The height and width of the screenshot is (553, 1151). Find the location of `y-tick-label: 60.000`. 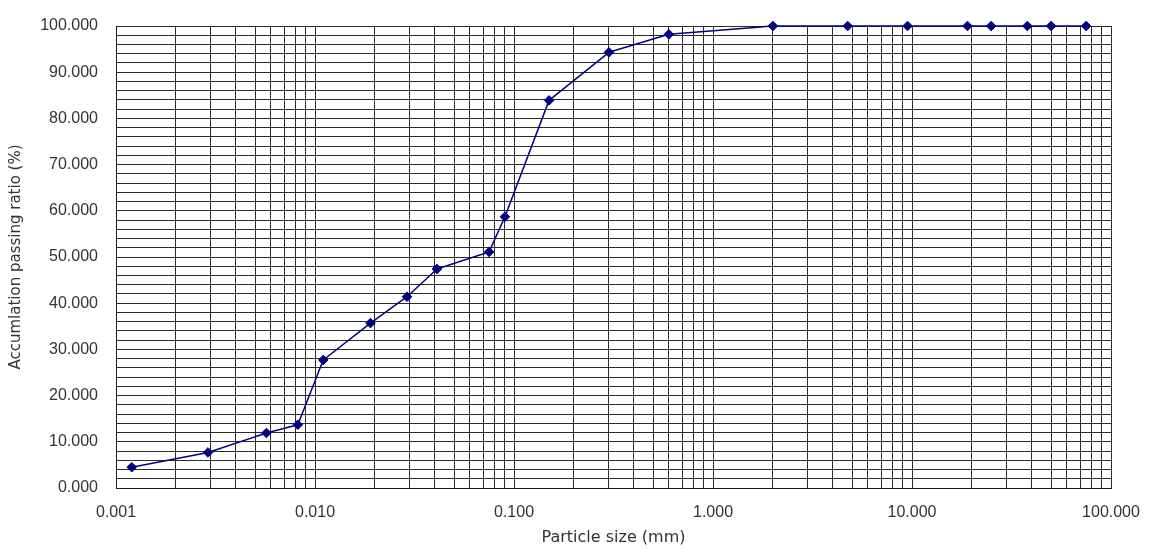

y-tick-label: 60.000 is located at coordinates (74, 210).